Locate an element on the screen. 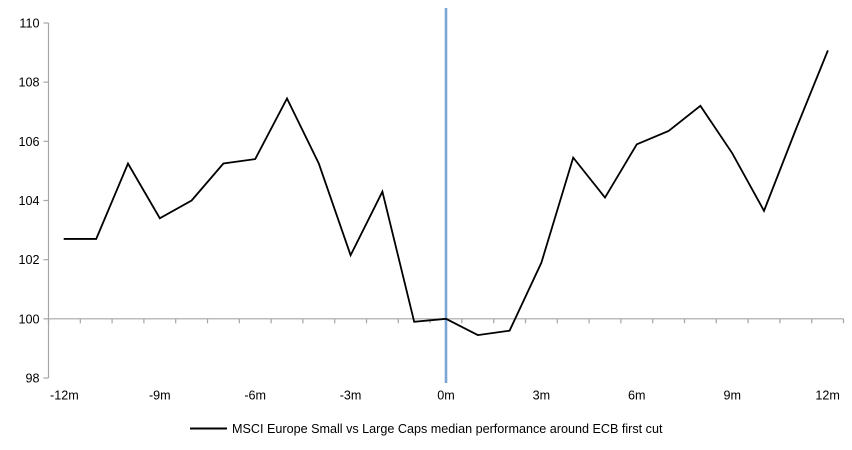  y-axis-label: 106 is located at coordinates (28, 142).